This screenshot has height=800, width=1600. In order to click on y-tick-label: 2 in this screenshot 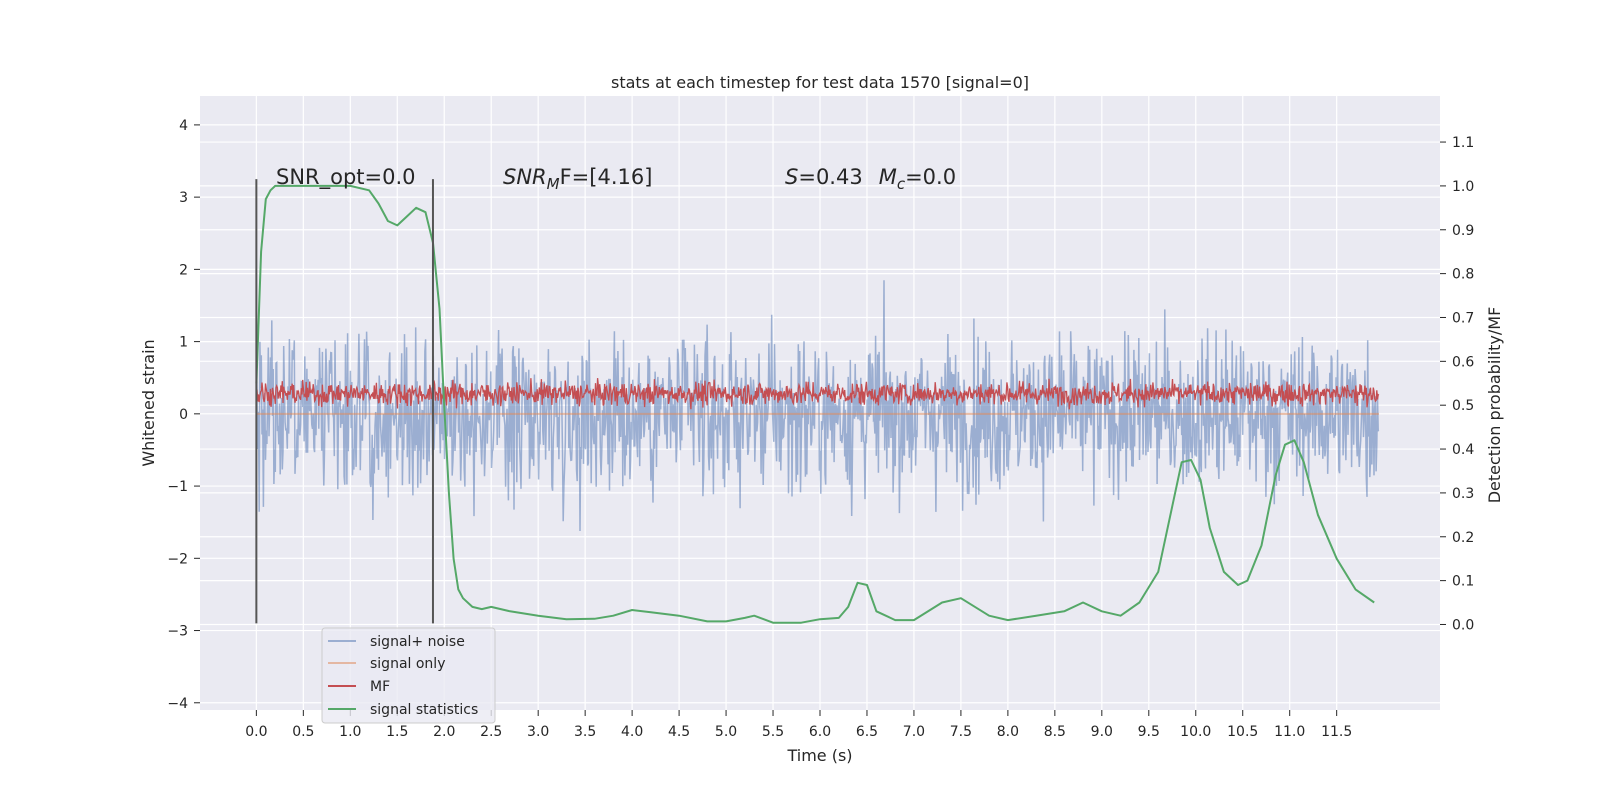, I will do `click(183, 270)`.